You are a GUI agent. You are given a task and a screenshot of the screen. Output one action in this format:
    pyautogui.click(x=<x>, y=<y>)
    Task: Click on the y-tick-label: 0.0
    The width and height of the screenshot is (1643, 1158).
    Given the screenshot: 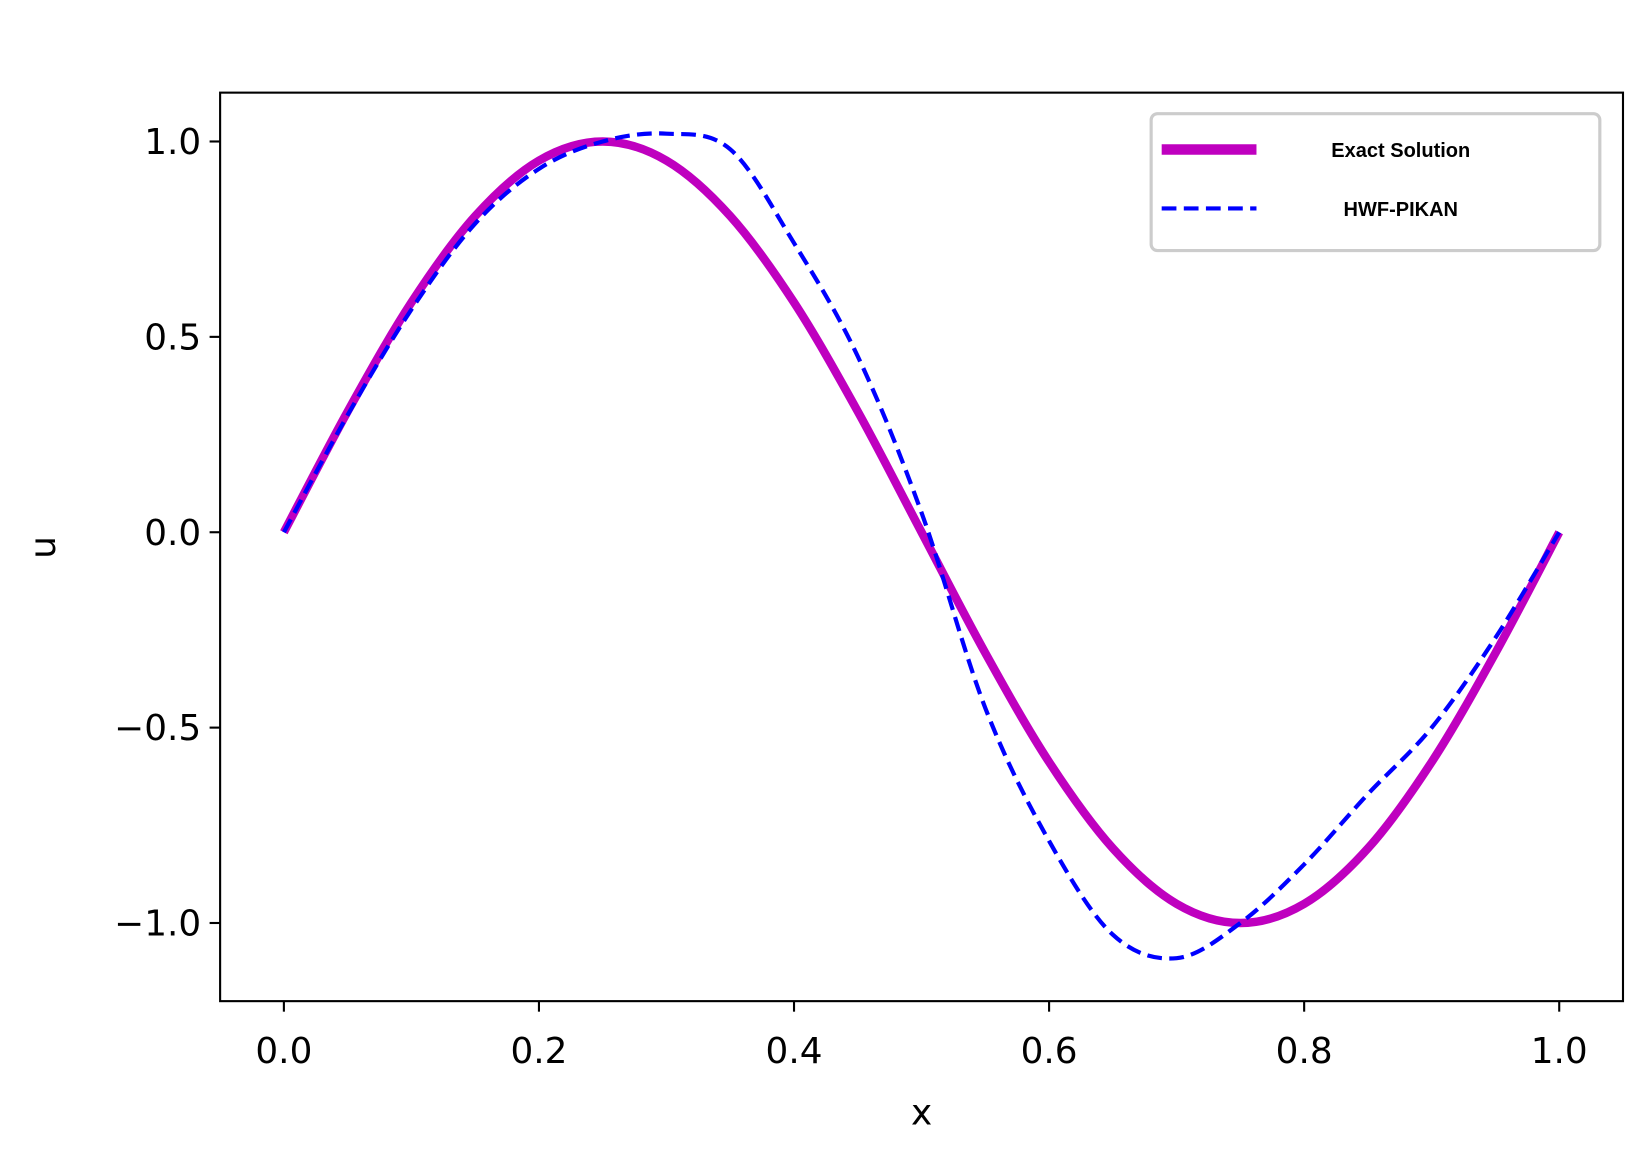 What is the action you would take?
    pyautogui.click(x=172, y=533)
    